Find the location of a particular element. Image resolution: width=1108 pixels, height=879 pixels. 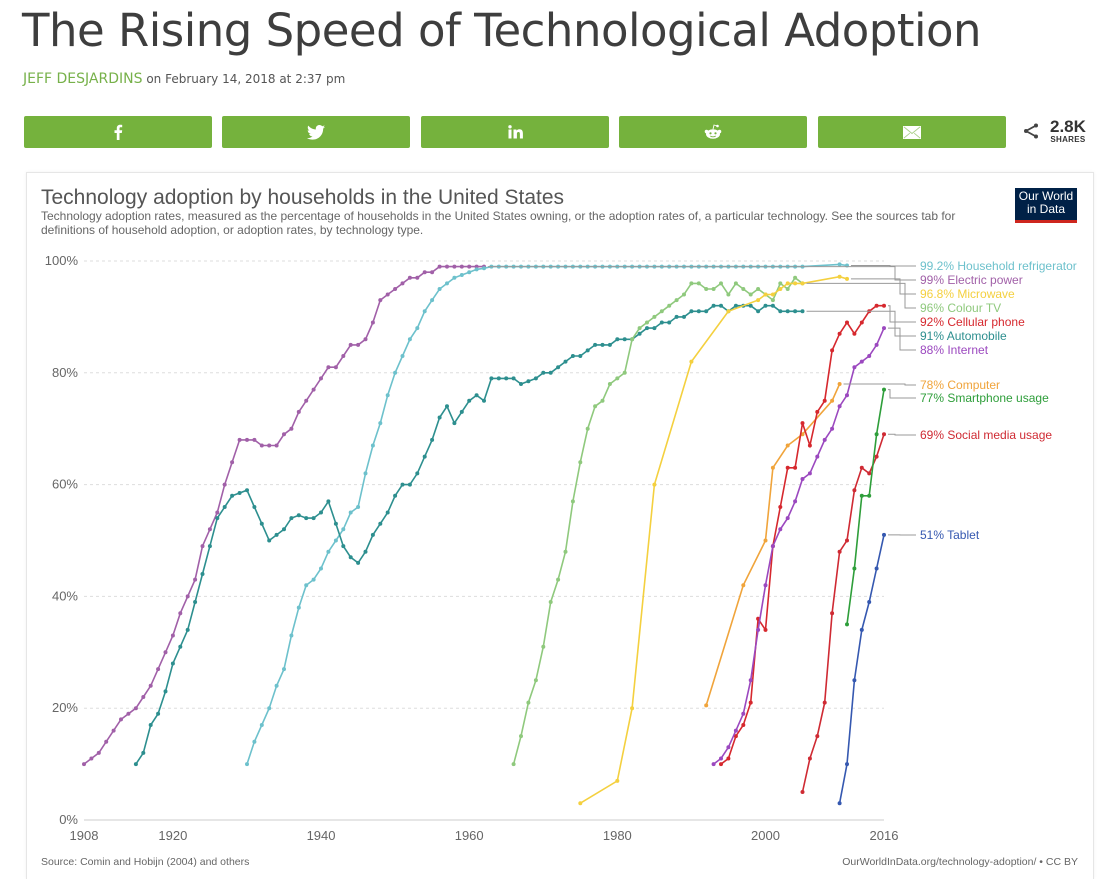

series-end-label: 96.8% Microwave is located at coordinates (967, 294).